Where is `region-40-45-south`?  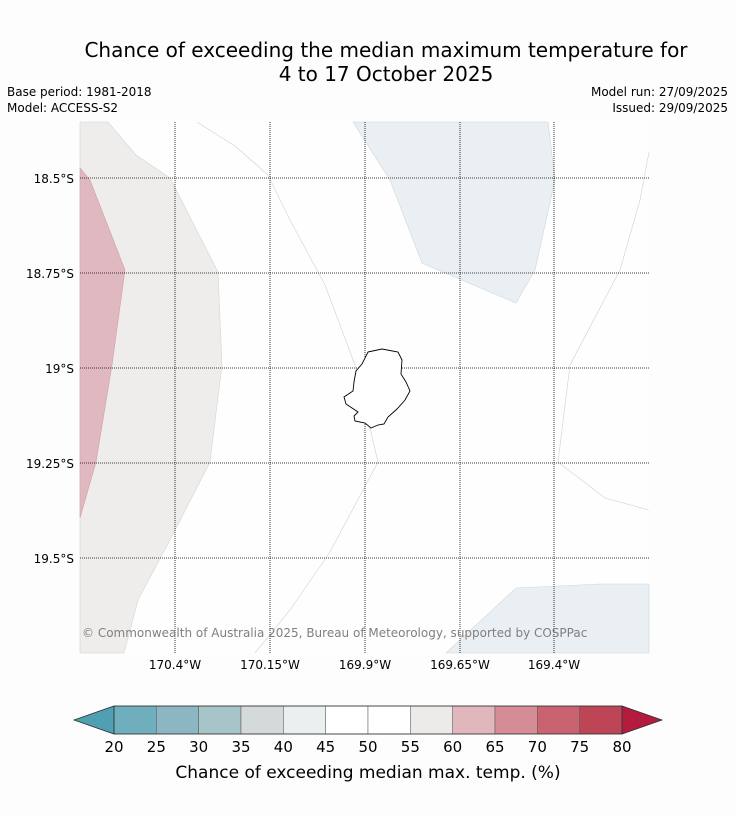
region-40-45-south is located at coordinates (547, 618).